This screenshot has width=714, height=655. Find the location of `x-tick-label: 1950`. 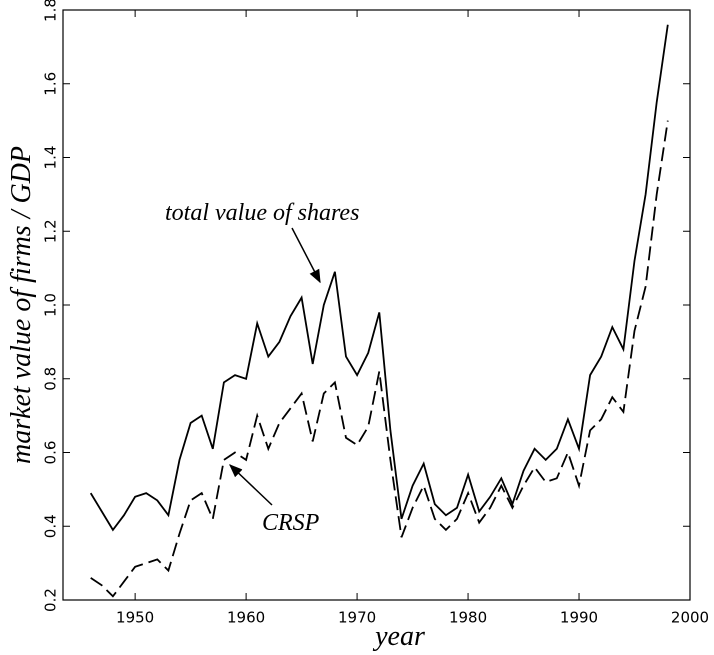

x-tick-label: 1950 is located at coordinates (135, 618).